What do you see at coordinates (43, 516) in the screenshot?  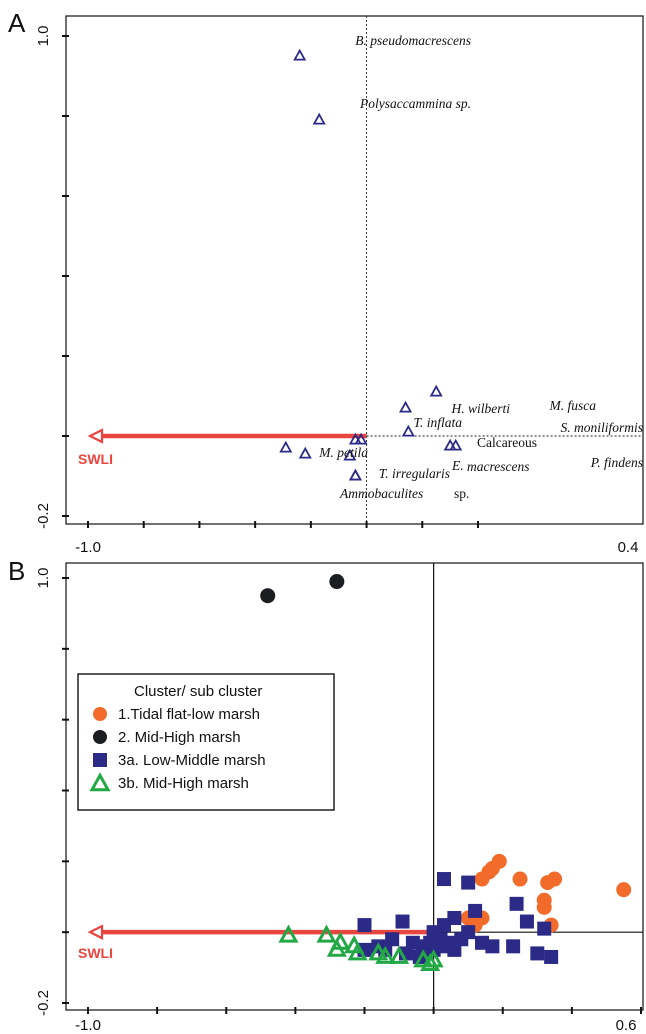 I see `y-tick-label-a-bottom: -0.2` at bounding box center [43, 516].